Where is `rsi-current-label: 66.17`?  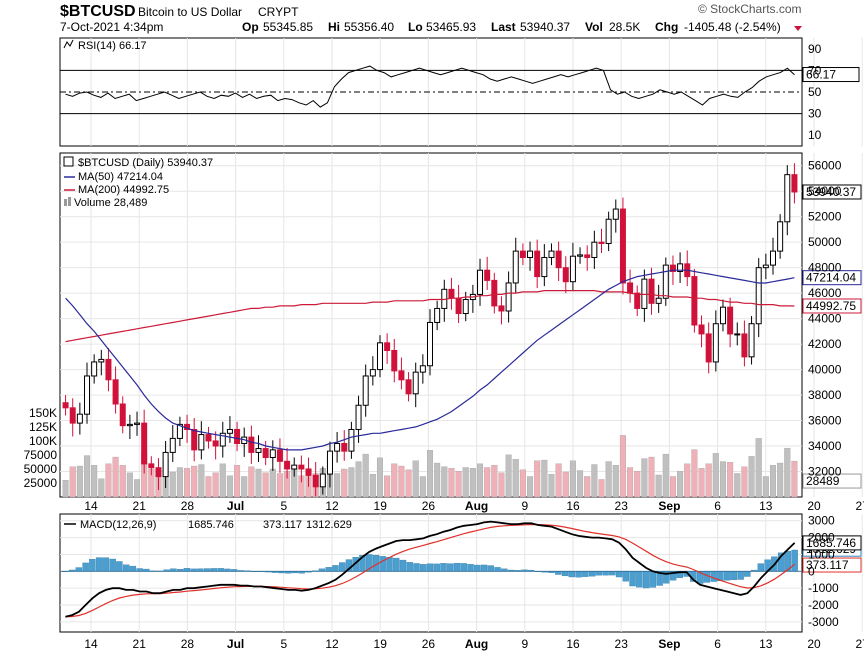
rsi-current-label: 66.17 is located at coordinates (821, 75).